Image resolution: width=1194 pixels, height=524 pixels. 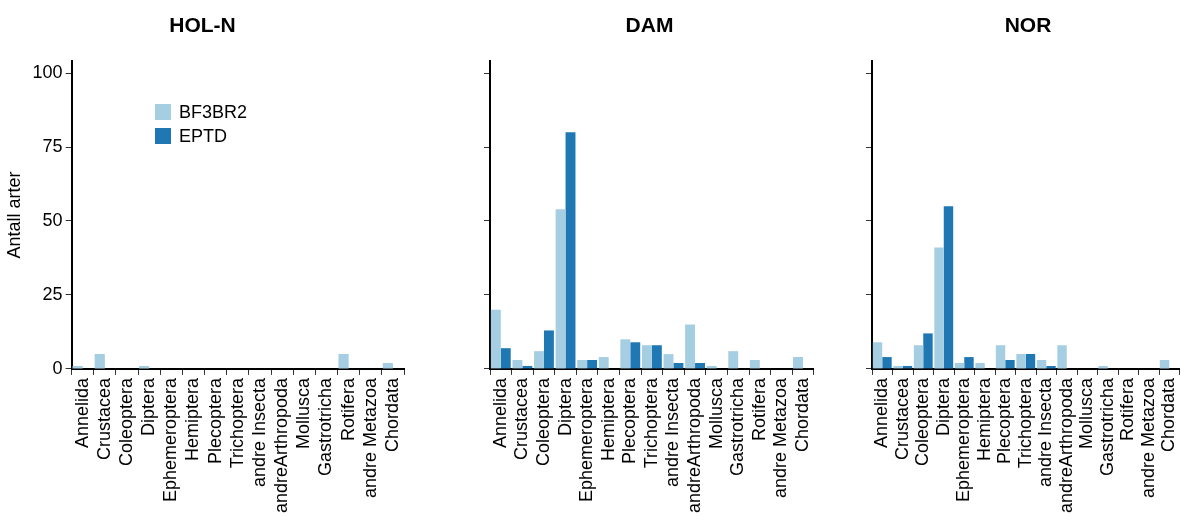 I want to click on y-tick-label: 25, so click(x=52, y=293).